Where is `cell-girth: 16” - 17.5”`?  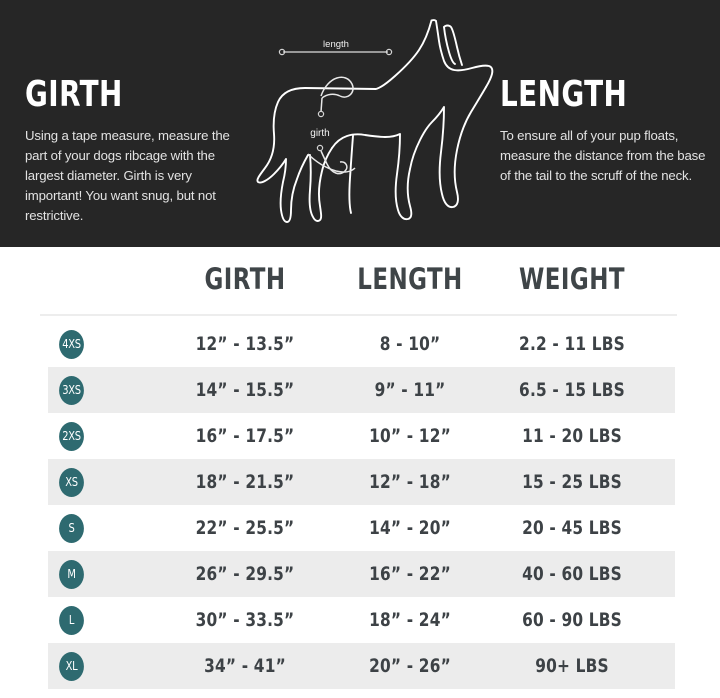
cell-girth: 16” - 17.5” is located at coordinates (245, 436).